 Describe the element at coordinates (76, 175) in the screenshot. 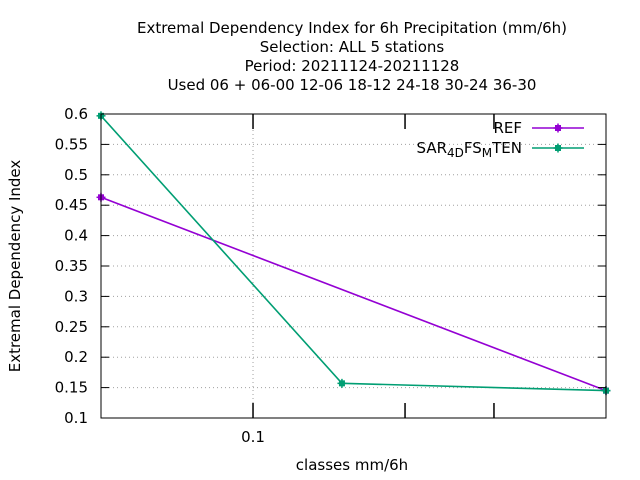

I see `y-tick-label: 0.5` at that location.